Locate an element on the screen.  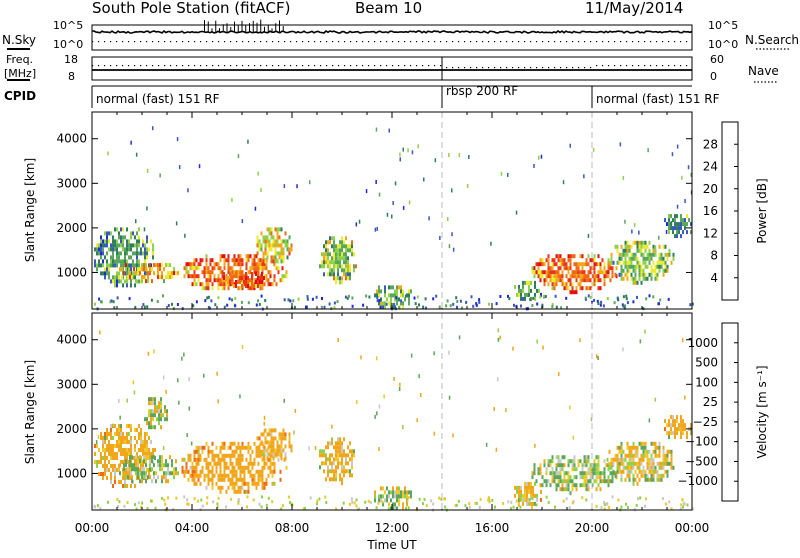
nave-tick-bottom: 0 is located at coordinates (713, 76).